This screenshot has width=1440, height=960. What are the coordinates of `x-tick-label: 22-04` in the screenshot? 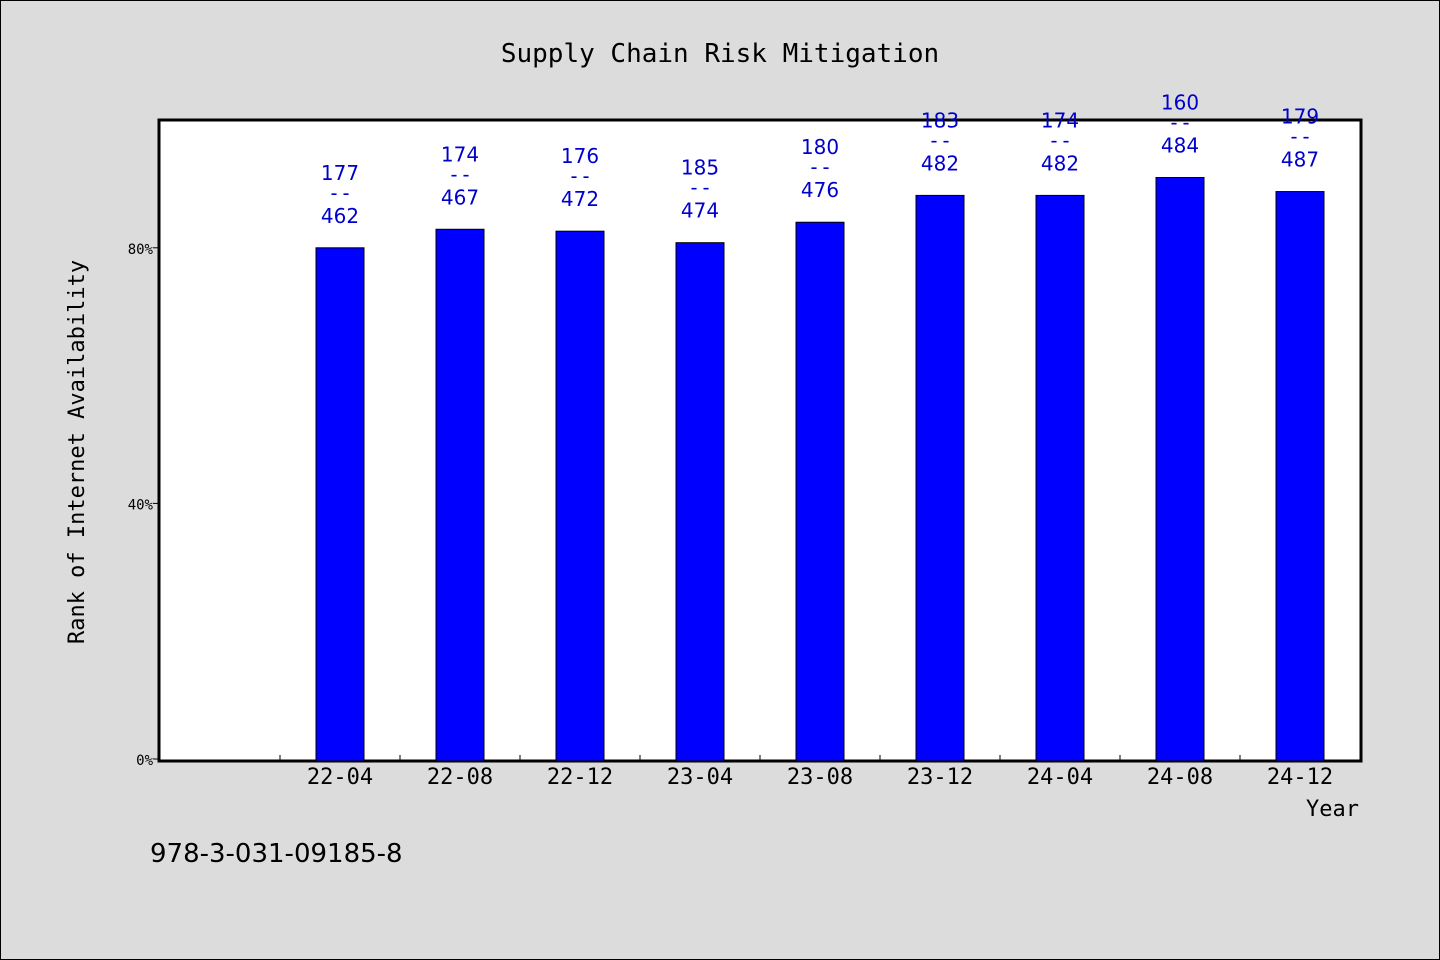 It's located at (340, 777).